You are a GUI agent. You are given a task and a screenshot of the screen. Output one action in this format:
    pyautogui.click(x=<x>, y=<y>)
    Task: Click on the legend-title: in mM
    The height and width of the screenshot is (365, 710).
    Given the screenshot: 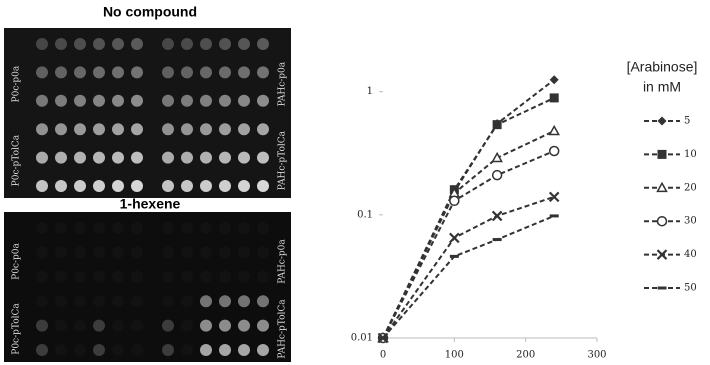 What is the action you would take?
    pyautogui.click(x=662, y=87)
    